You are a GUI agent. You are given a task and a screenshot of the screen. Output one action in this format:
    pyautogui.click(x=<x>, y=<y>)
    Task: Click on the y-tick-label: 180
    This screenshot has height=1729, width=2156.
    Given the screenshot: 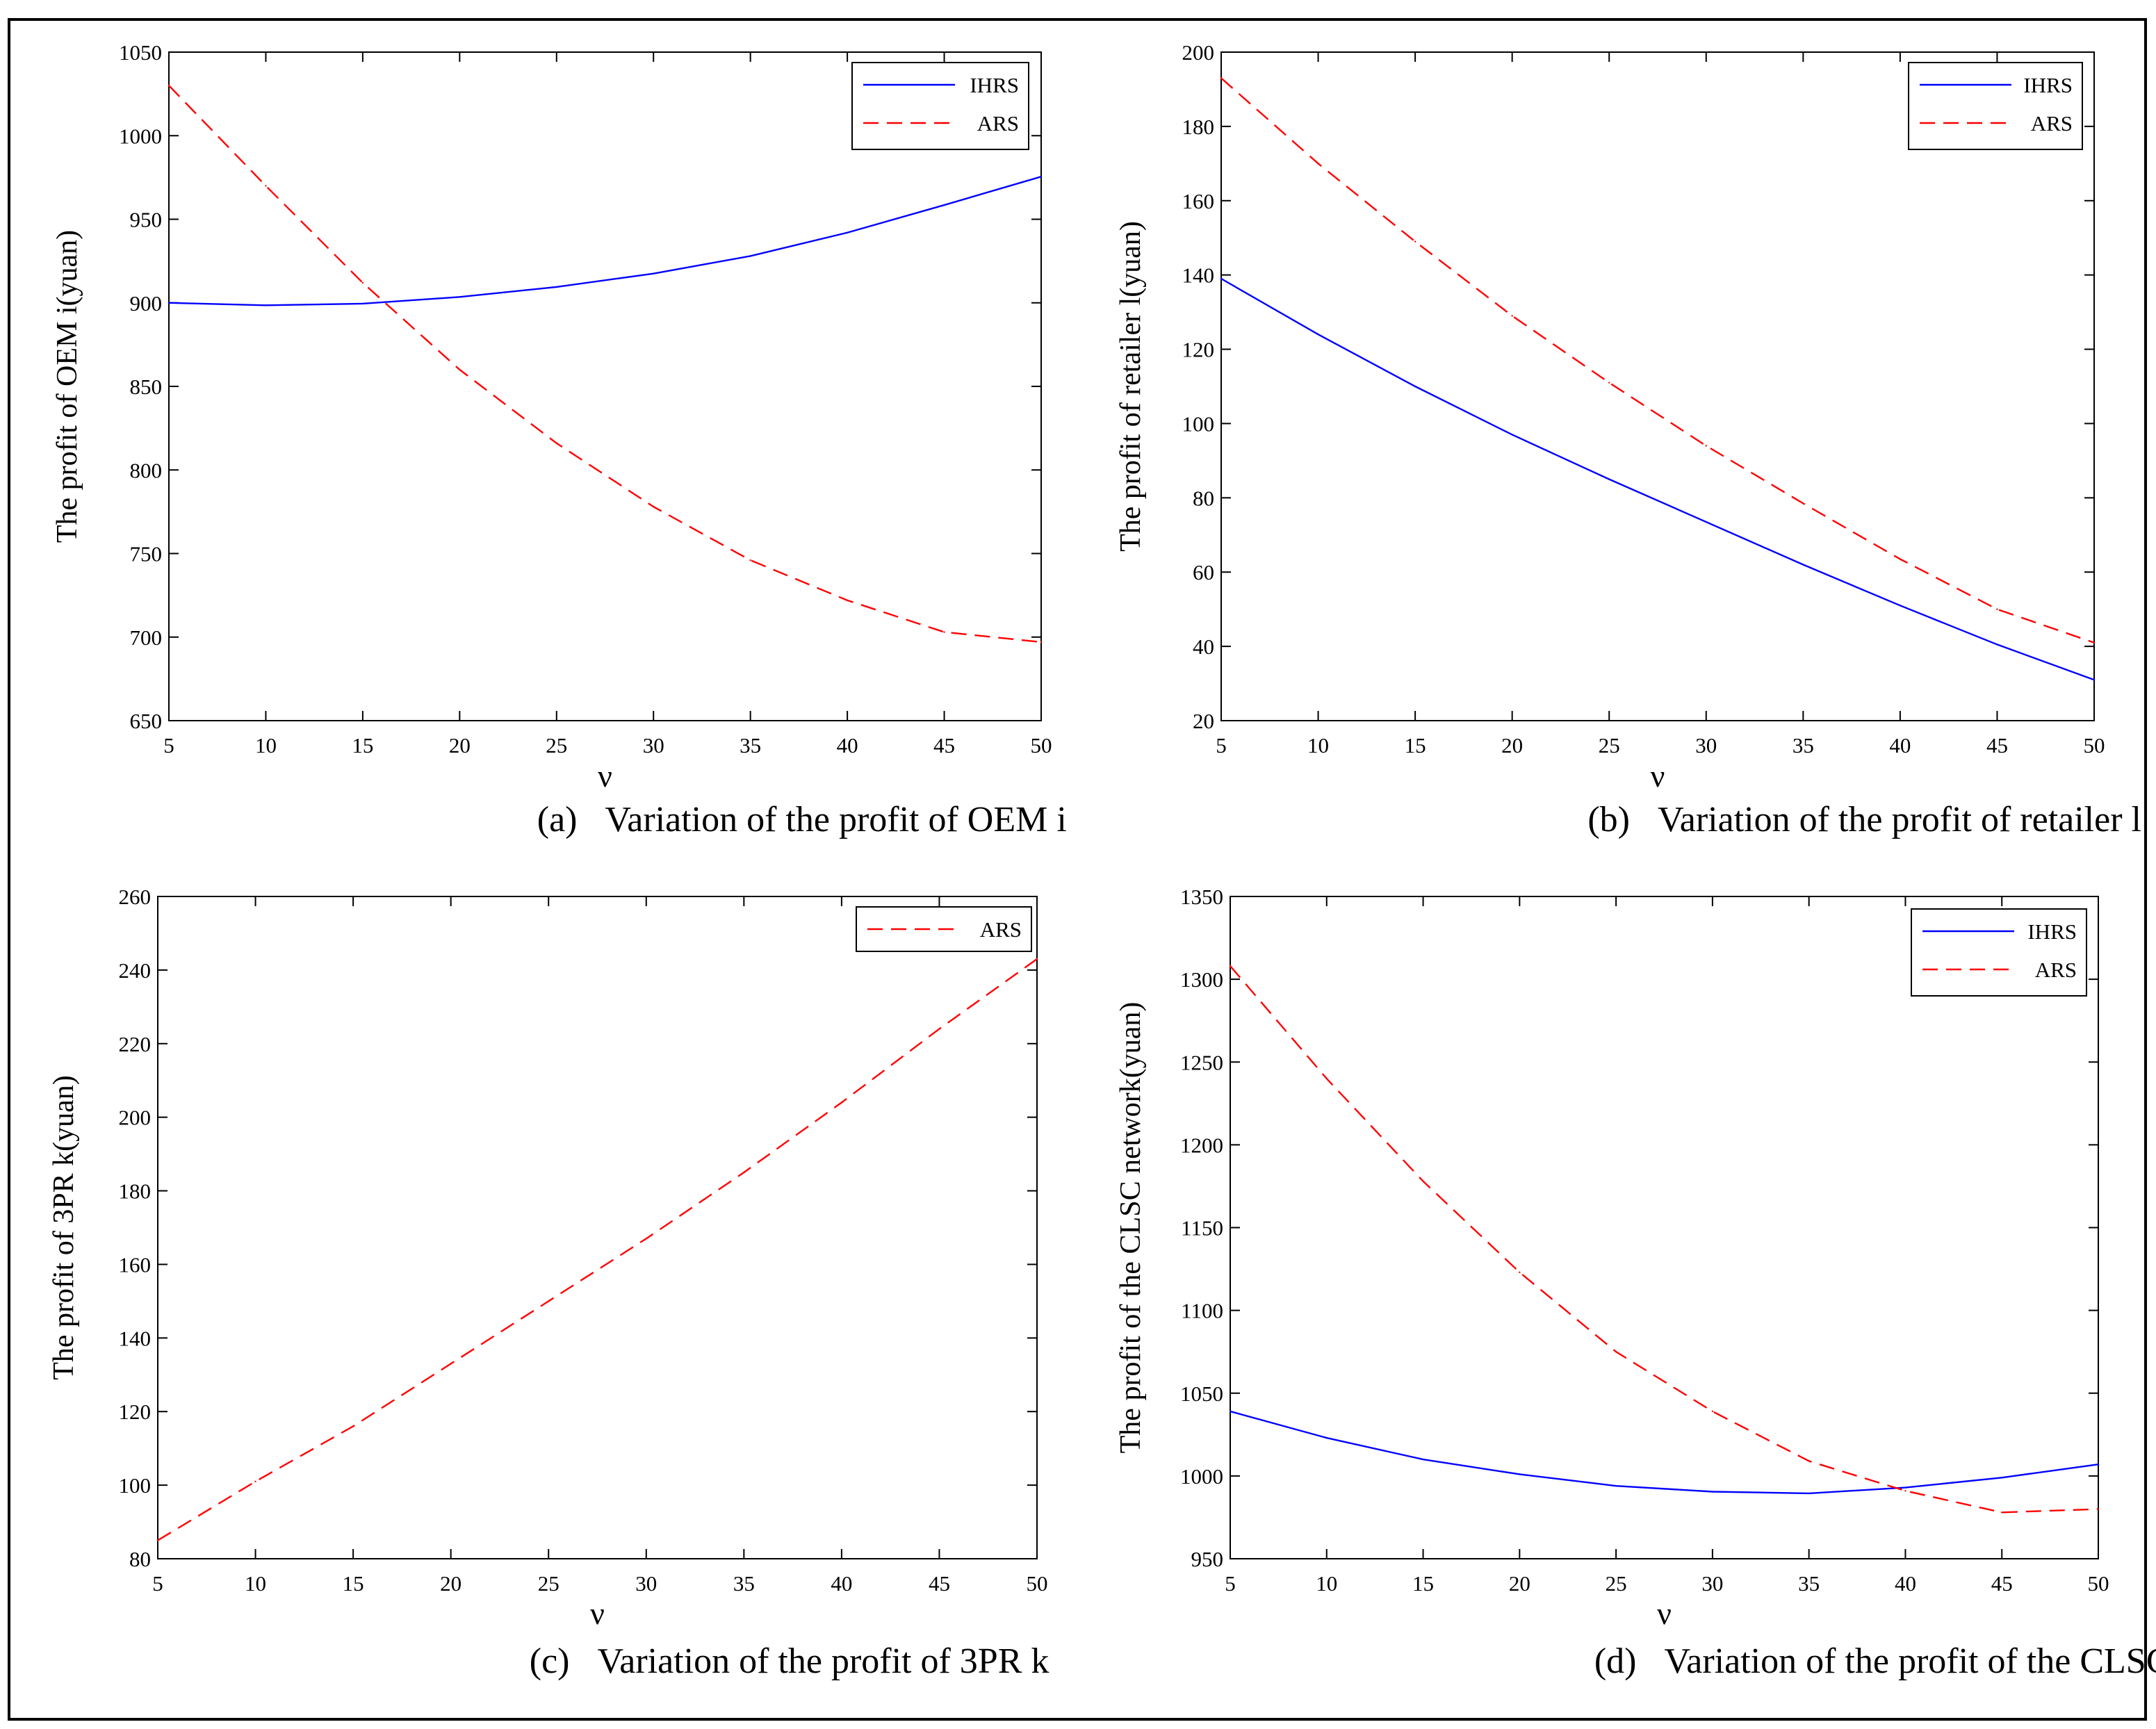 What is the action you would take?
    pyautogui.click(x=1198, y=127)
    